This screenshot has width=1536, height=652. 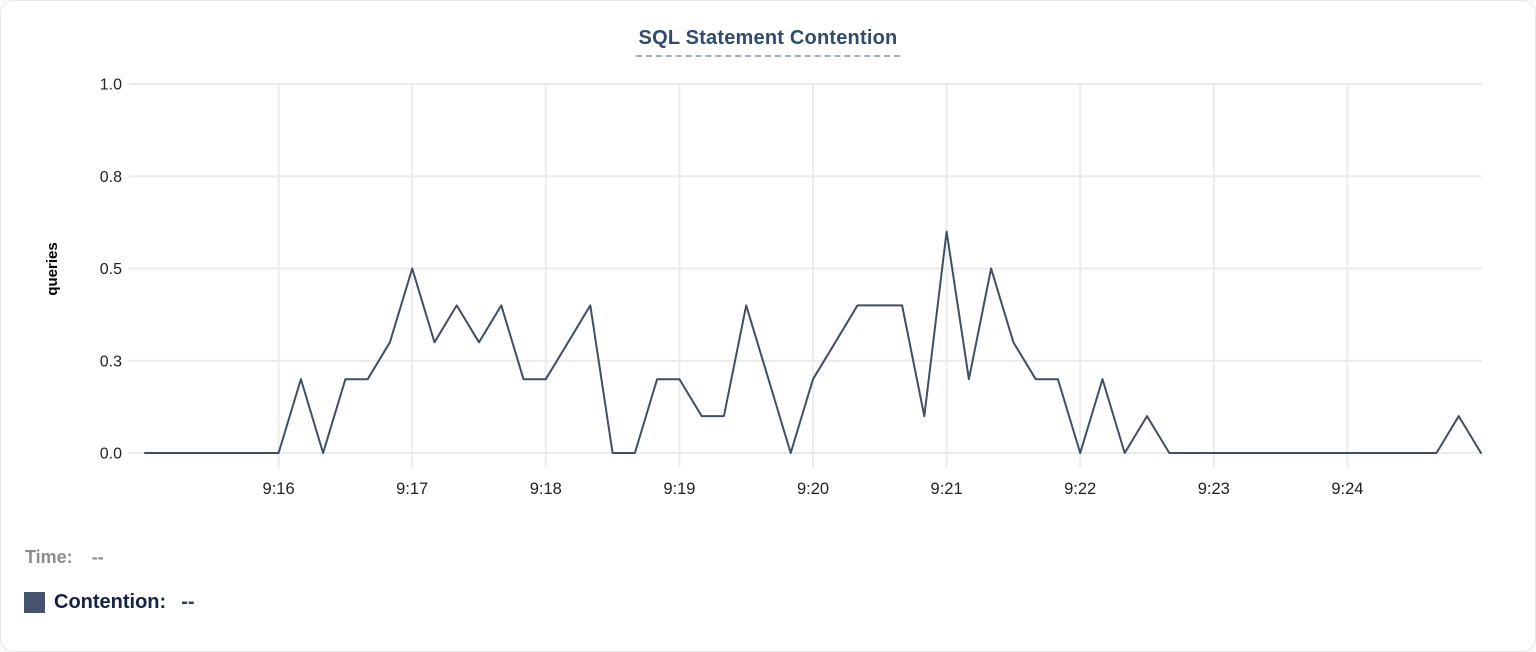 What do you see at coordinates (111, 177) in the screenshot?
I see `y-tick-label: 0.8` at bounding box center [111, 177].